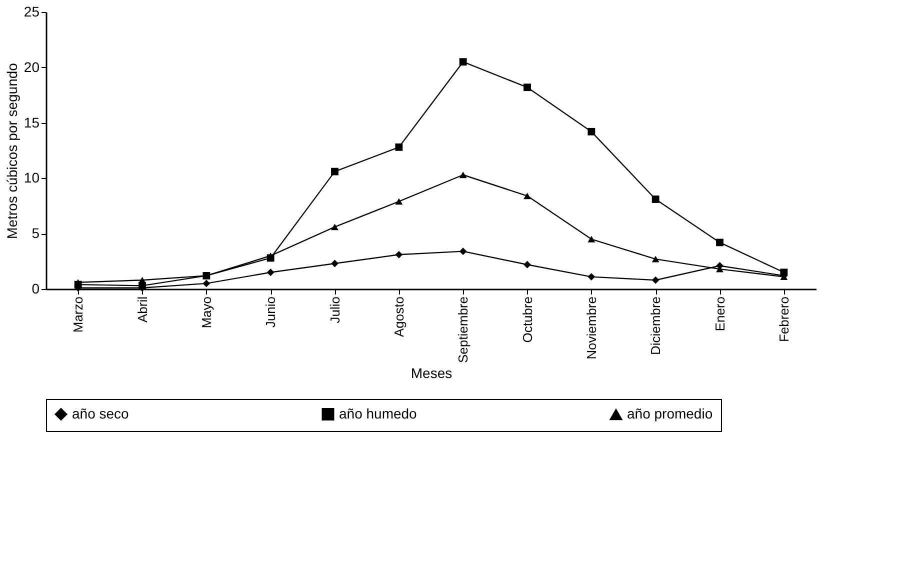 This screenshot has width=905, height=566. What do you see at coordinates (101, 413) in the screenshot?
I see `legend-label: año seco` at bounding box center [101, 413].